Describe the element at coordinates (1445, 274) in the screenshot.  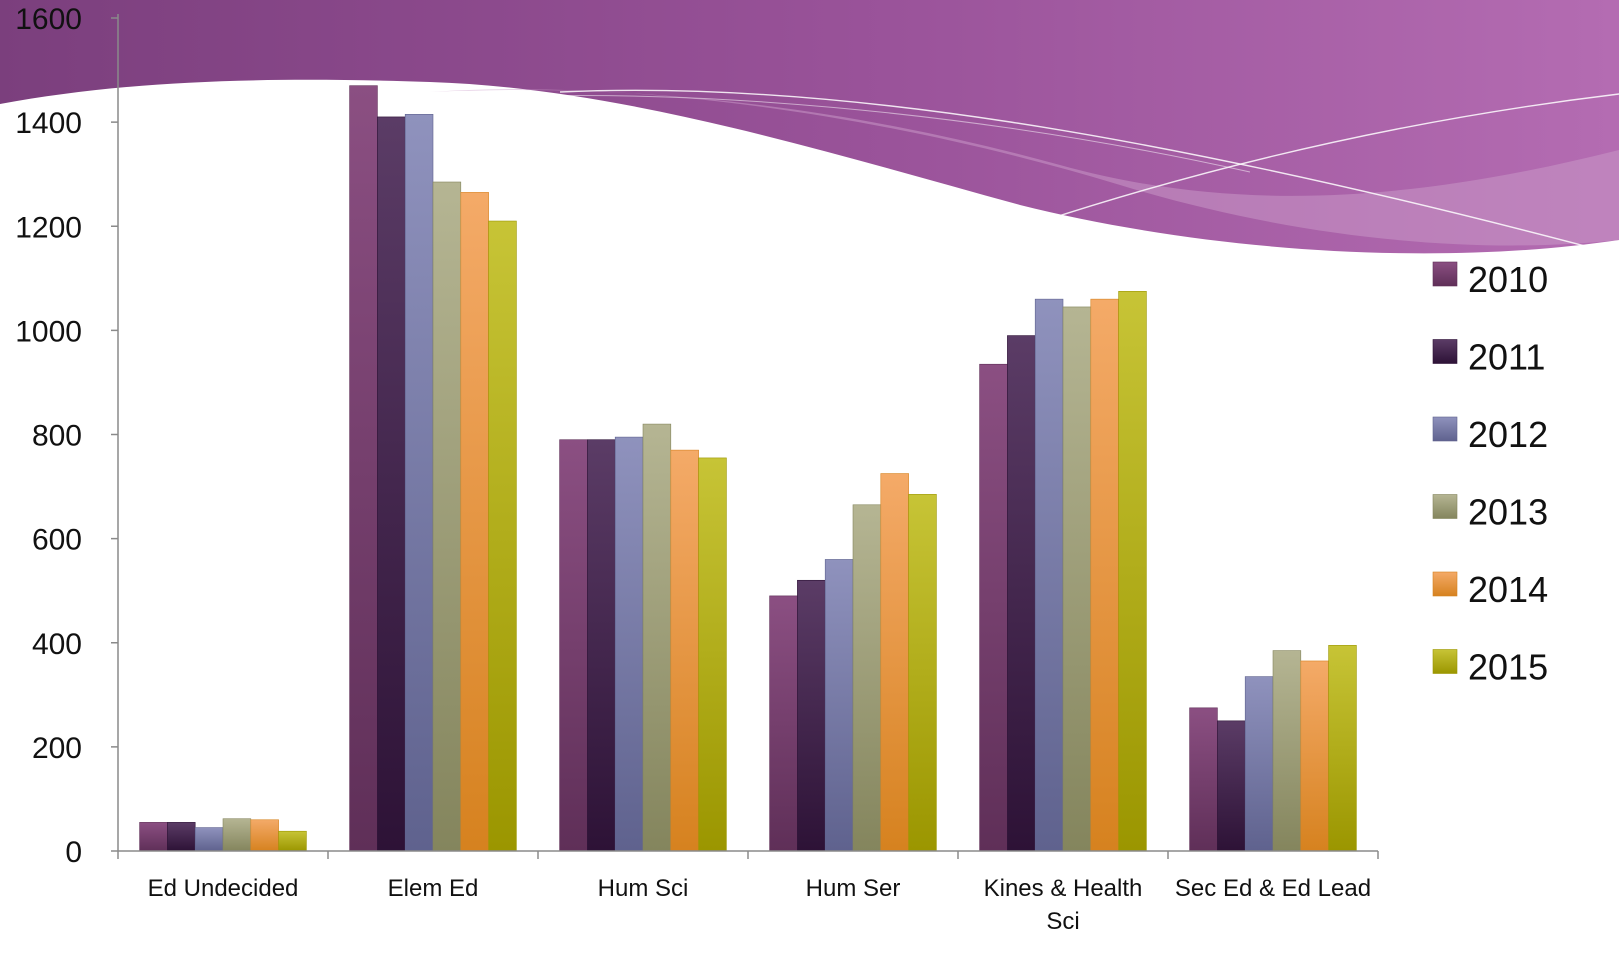
I see `legend-swatch-2010` at that location.